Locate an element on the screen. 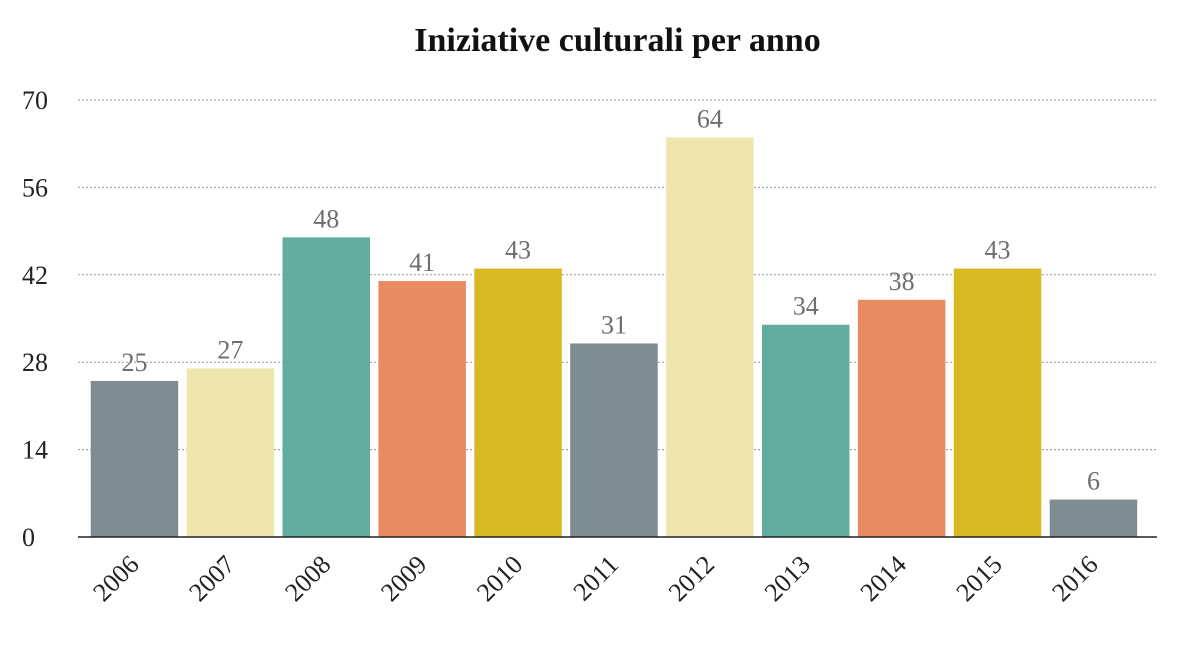  x-tick-label: 2011 is located at coordinates (596, 578).